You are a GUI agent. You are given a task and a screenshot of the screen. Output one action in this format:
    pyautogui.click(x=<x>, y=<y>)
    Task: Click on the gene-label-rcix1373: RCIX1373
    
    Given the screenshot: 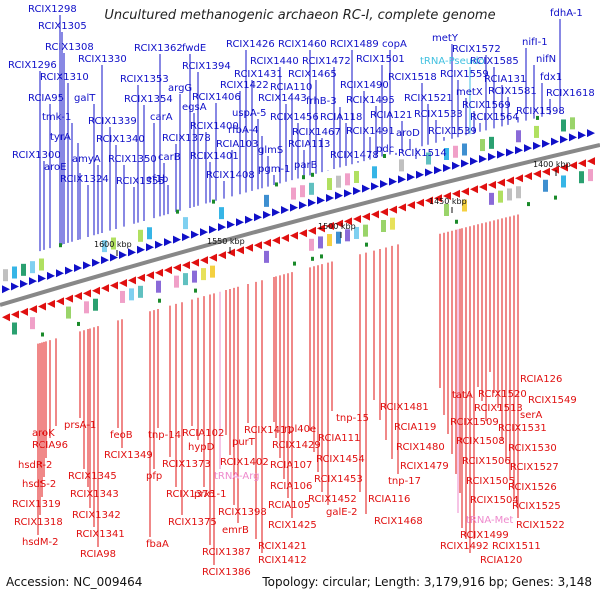 What is the action you would take?
    pyautogui.click(x=186, y=464)
    